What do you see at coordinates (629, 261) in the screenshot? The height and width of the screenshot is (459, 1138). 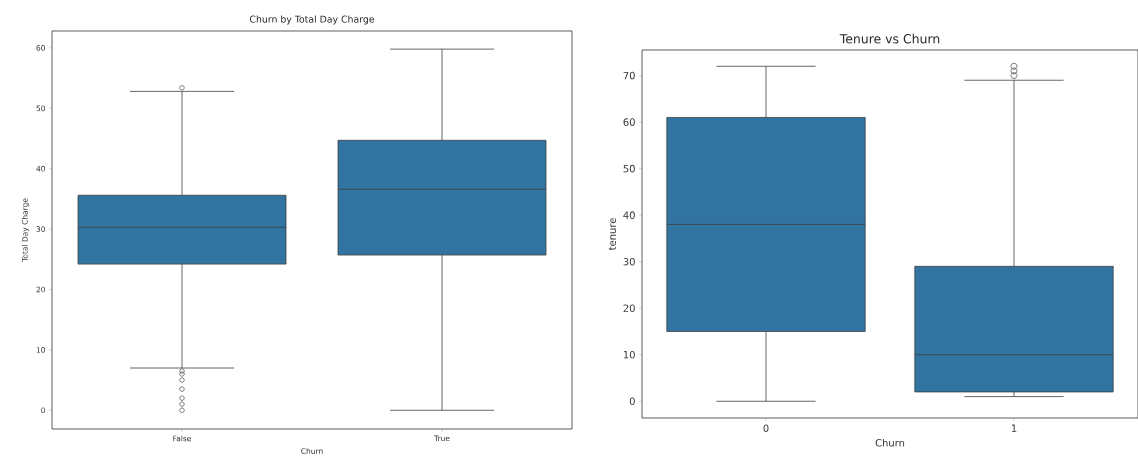 I see `y-tick-label: 30` at bounding box center [629, 261].